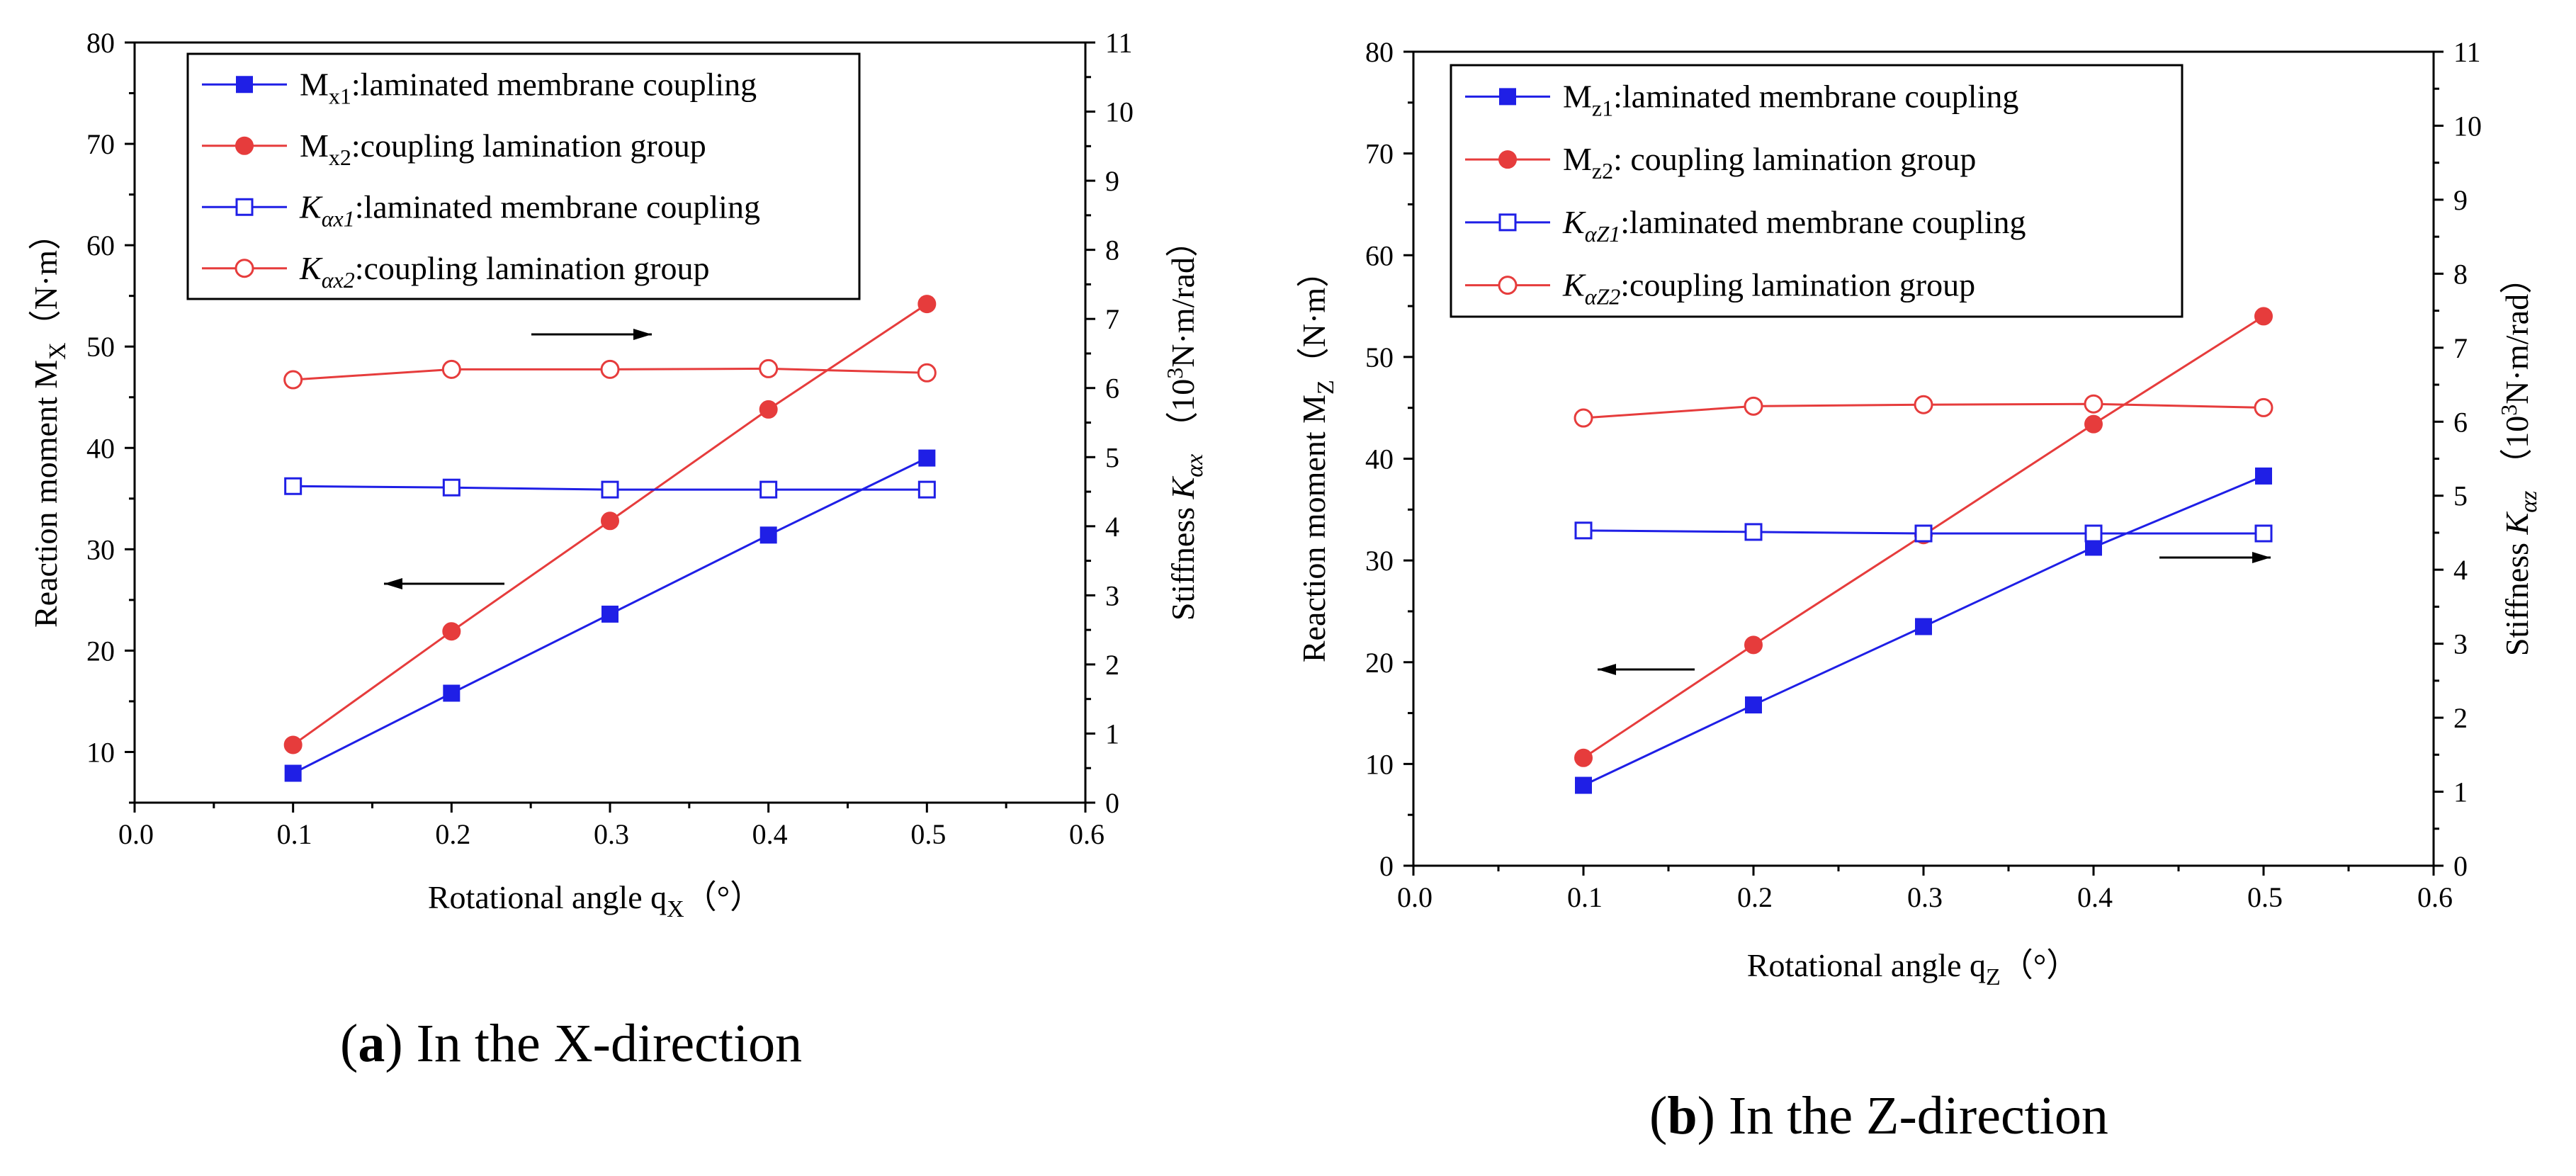  What do you see at coordinates (58, 351) in the screenshot?
I see `y-axis-title-sub: X` at bounding box center [58, 351].